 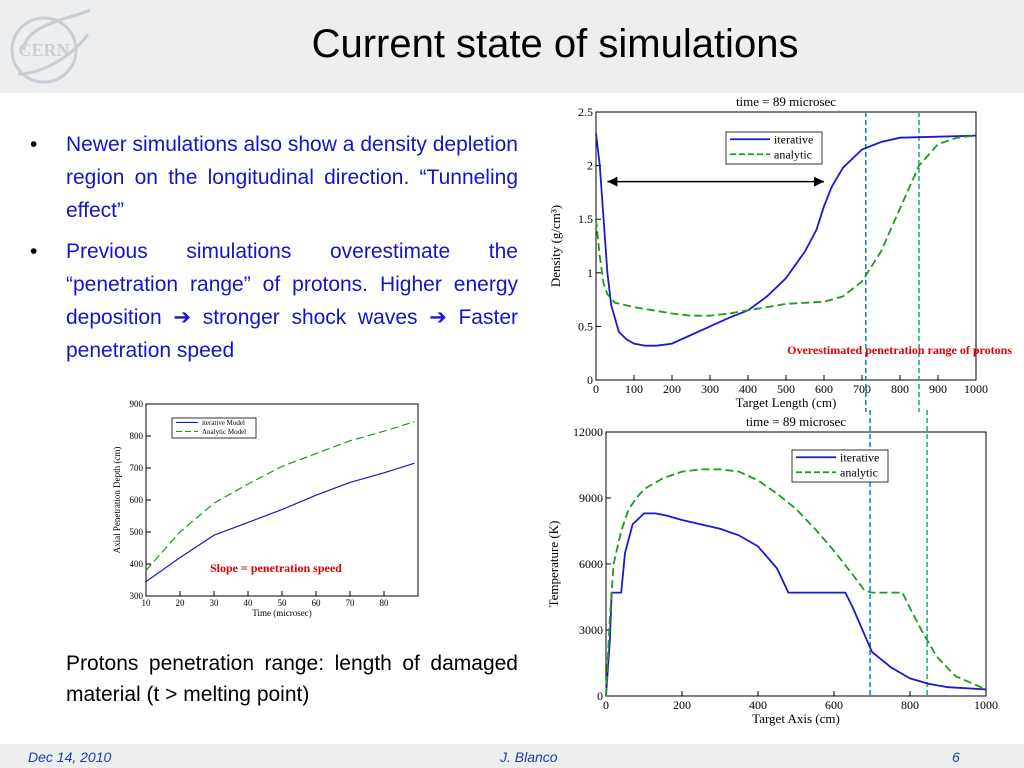 What do you see at coordinates (585, 219) in the screenshot?
I see `y-tick-label: 1.5` at bounding box center [585, 219].